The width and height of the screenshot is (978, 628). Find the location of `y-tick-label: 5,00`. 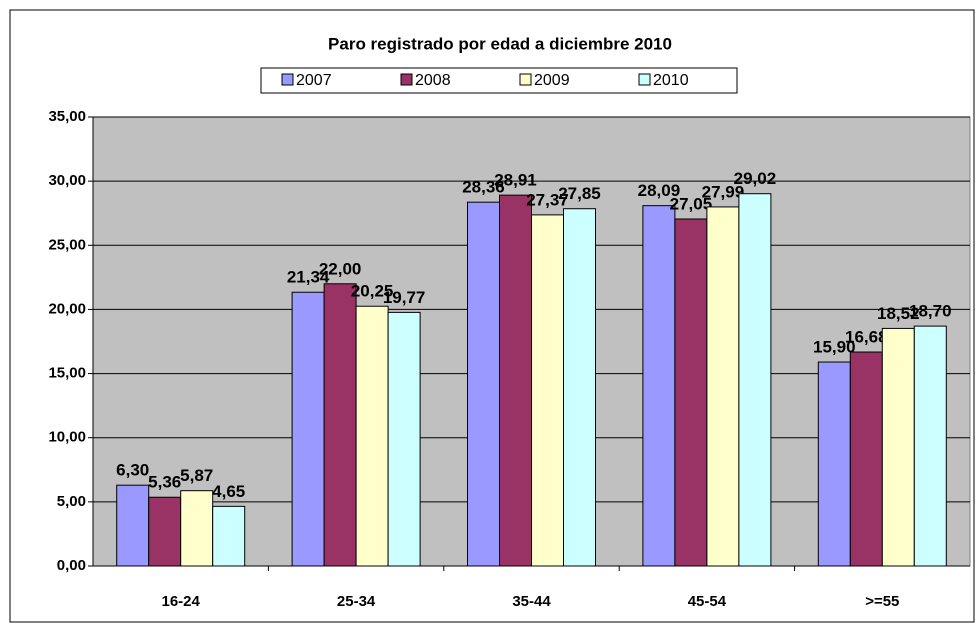

y-tick-label: 5,00 is located at coordinates (71, 501).